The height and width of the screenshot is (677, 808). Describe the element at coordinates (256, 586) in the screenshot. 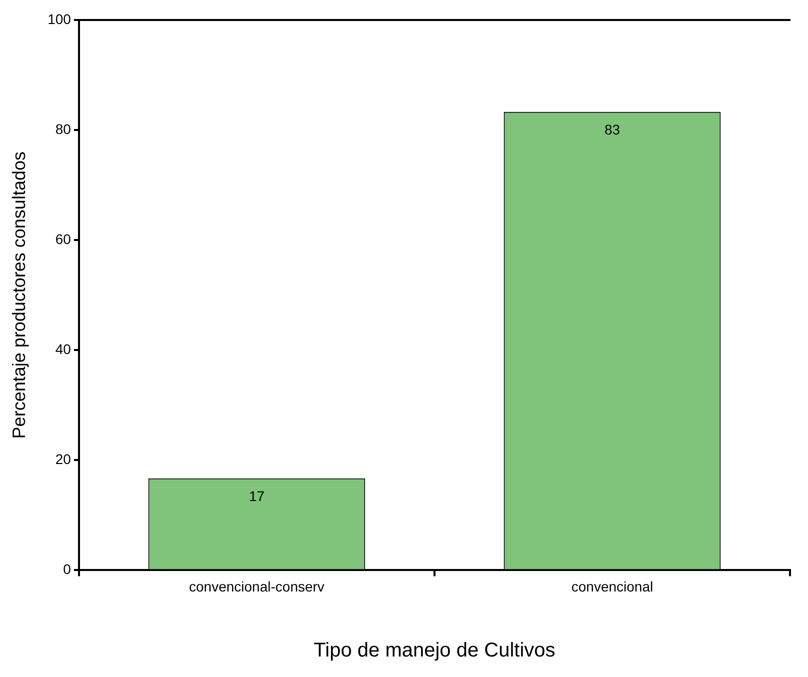

I see `x-tick-label: convencional-conserv` at that location.